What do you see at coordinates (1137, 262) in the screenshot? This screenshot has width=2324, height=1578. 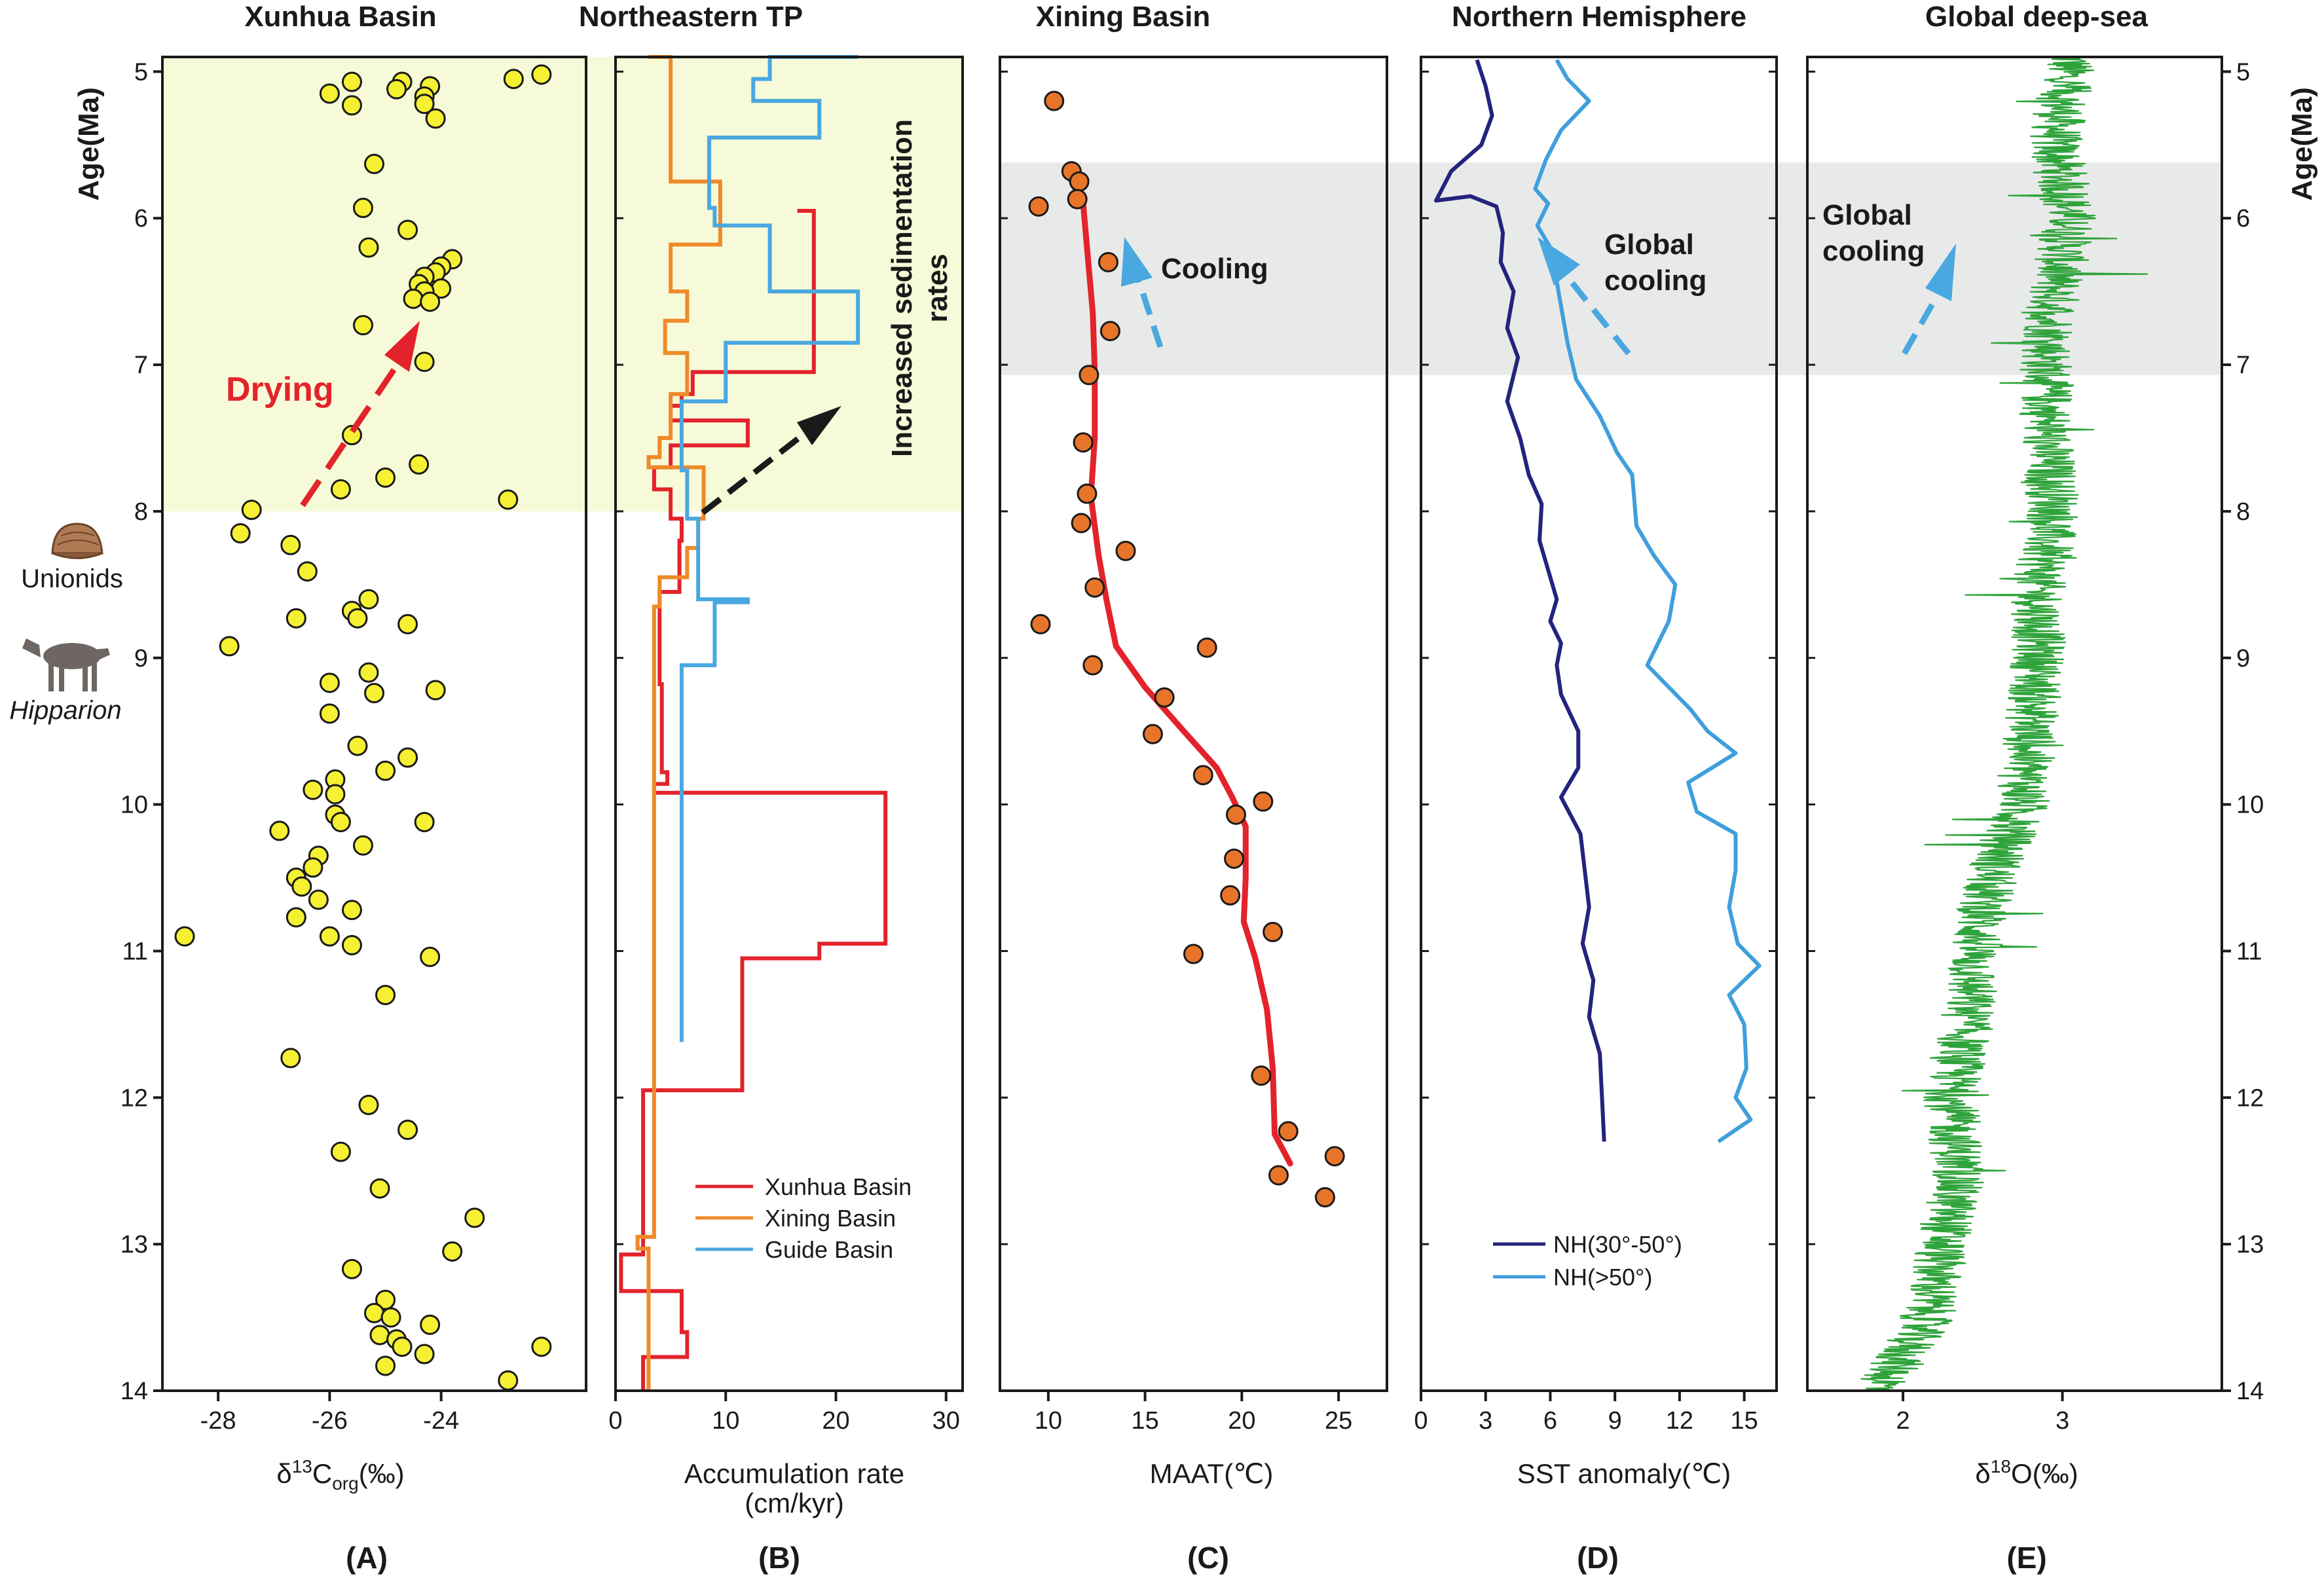 I see `cooling-arrow-head-c` at bounding box center [1137, 262].